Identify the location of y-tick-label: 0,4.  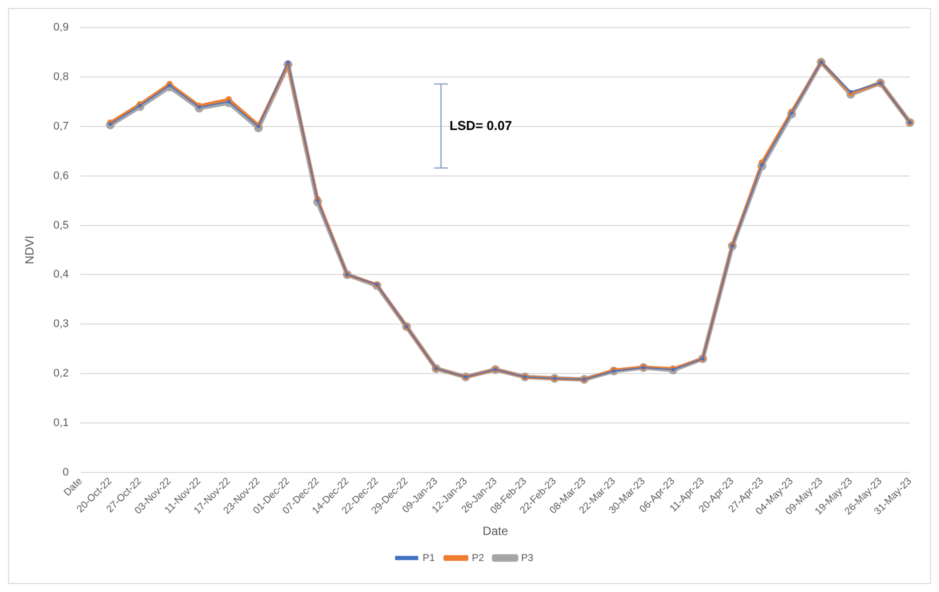
(61, 274).